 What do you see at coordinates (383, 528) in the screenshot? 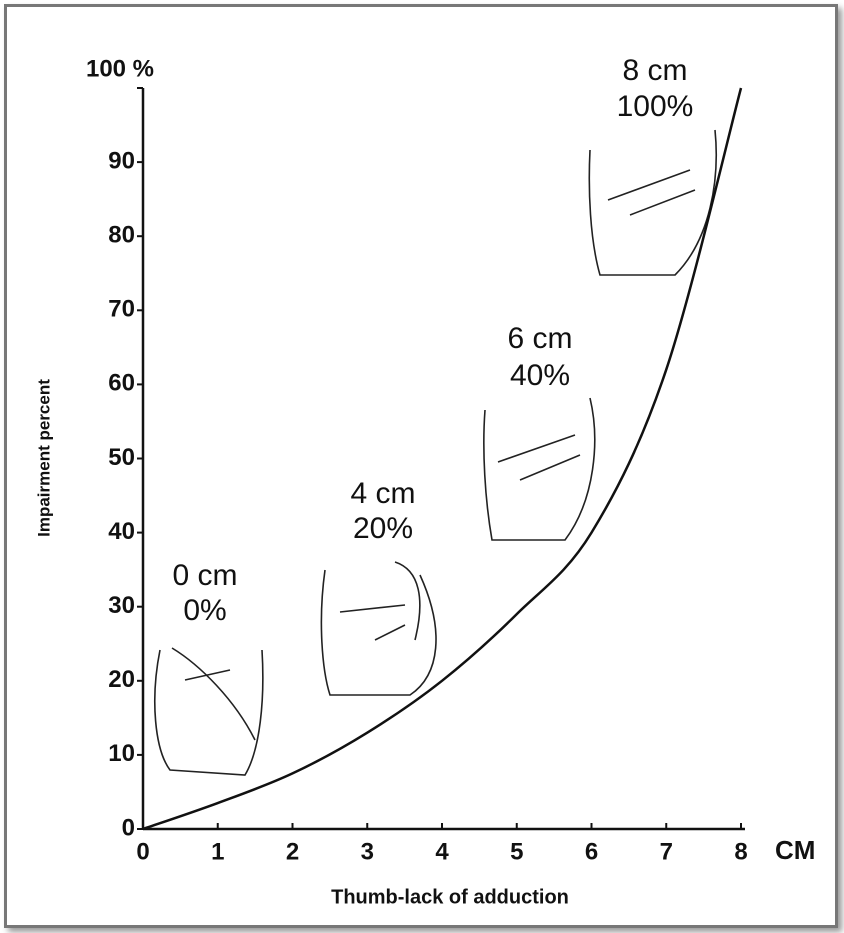
I see `annotation: 20%` at bounding box center [383, 528].